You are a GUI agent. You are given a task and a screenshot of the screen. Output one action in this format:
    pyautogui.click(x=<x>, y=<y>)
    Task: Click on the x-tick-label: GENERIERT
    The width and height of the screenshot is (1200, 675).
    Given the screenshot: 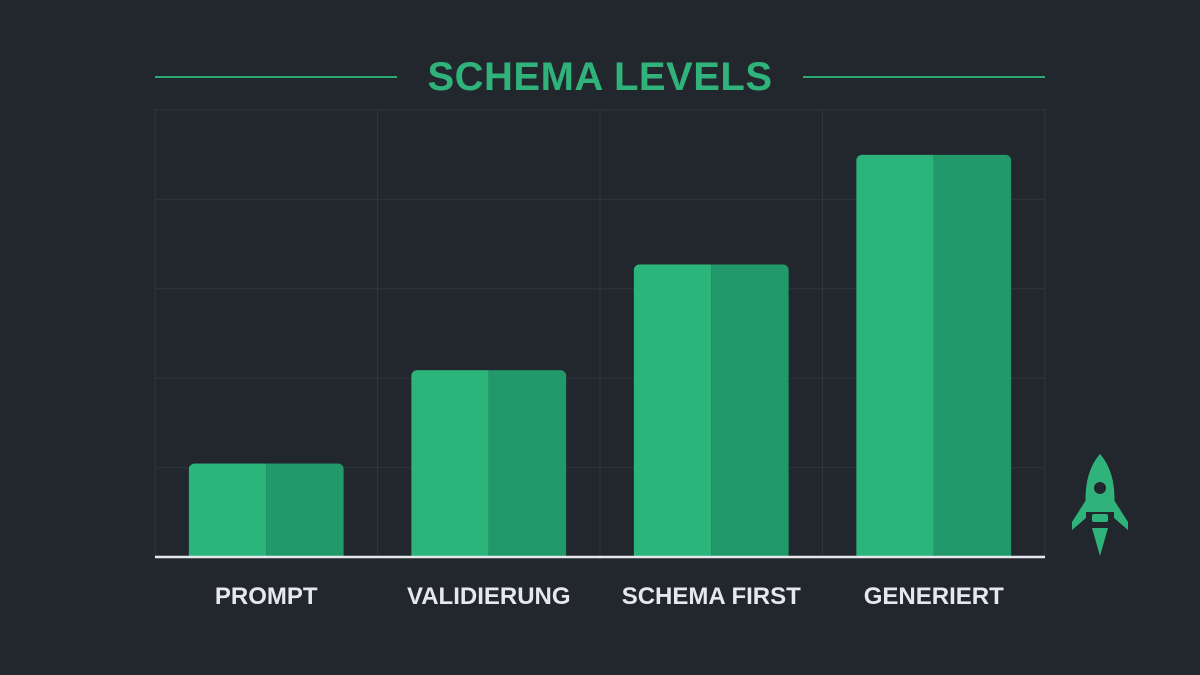 What is the action you would take?
    pyautogui.click(x=934, y=596)
    